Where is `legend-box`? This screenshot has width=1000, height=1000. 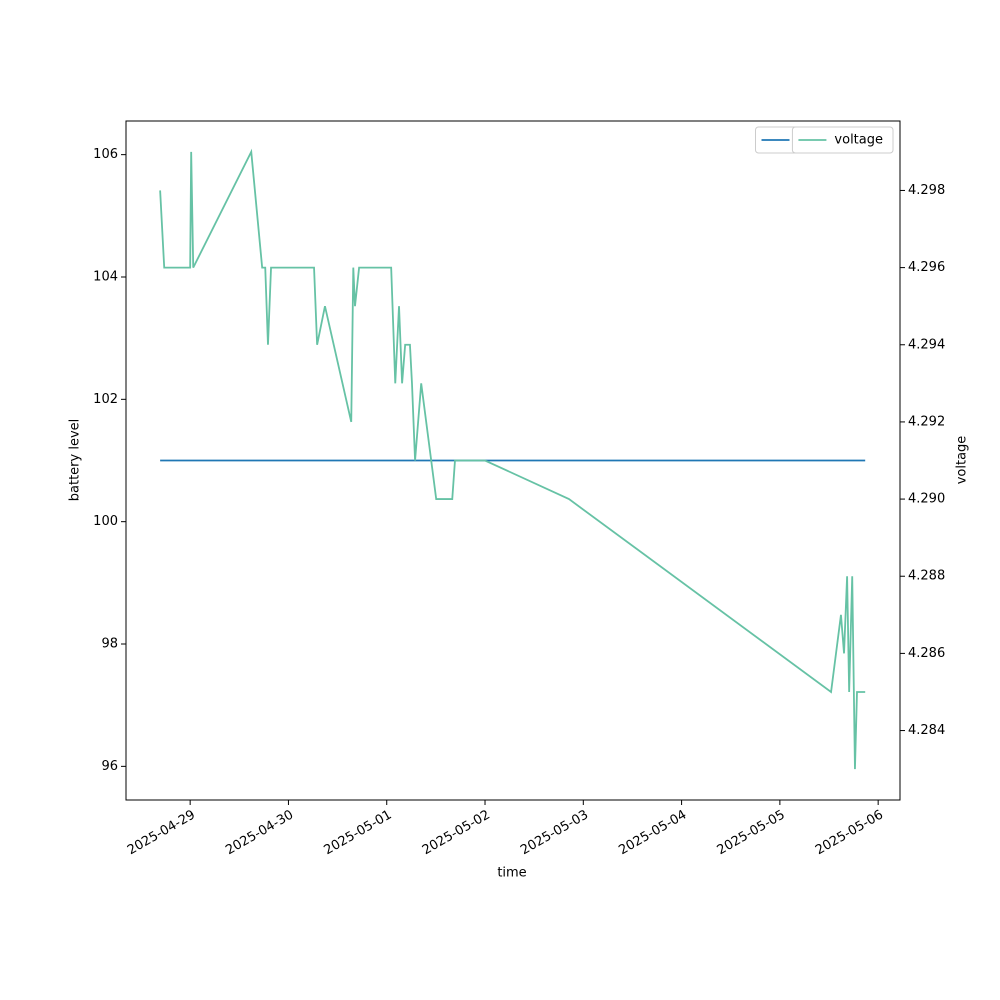 legend-box is located at coordinates (842, 140).